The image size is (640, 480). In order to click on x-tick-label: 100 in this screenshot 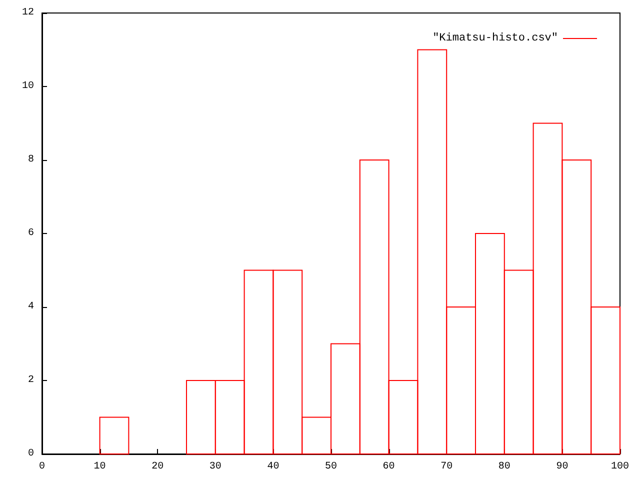, I will do `click(620, 467)`.